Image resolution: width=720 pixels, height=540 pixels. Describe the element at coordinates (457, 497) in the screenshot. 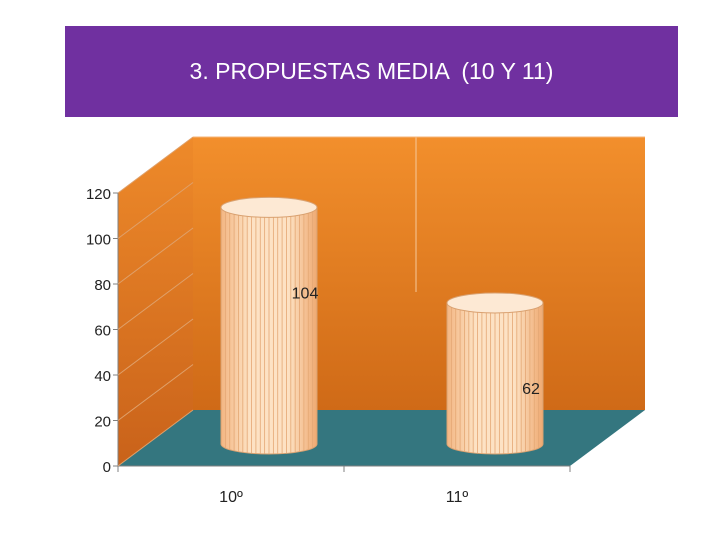

I see `x-tick-label: 11º` at that location.